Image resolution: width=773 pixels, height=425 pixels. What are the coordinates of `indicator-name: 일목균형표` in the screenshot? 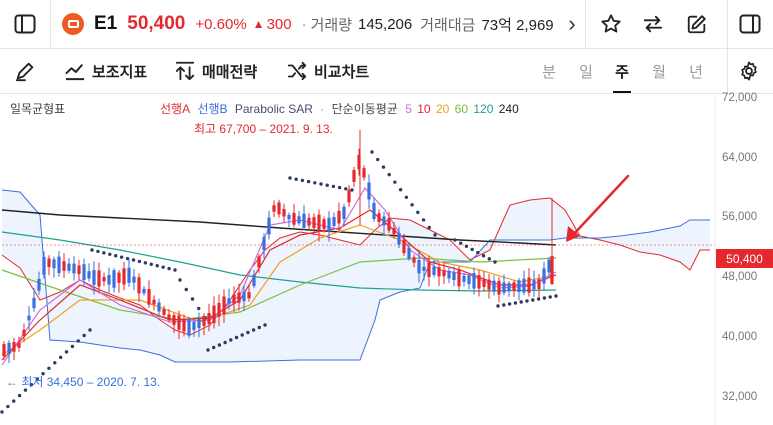 It's located at (38, 109).